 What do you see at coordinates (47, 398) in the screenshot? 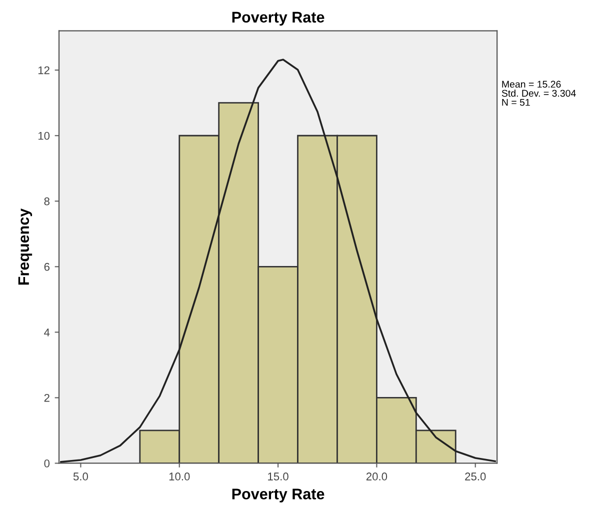
I see `y-tick-label: 2` at bounding box center [47, 398].